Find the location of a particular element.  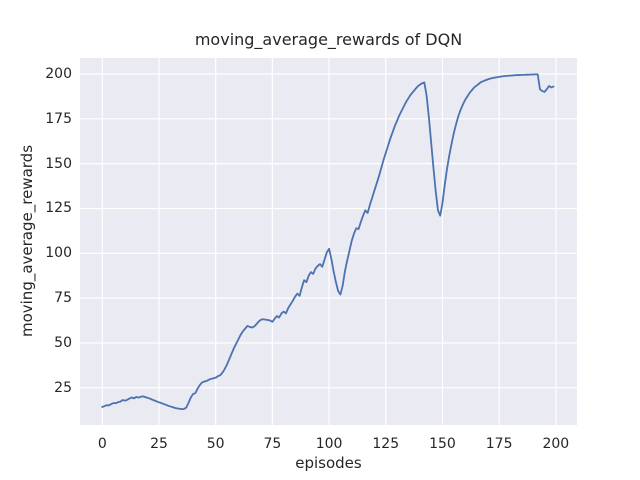

y-tick-label: 50 is located at coordinates (63, 342).